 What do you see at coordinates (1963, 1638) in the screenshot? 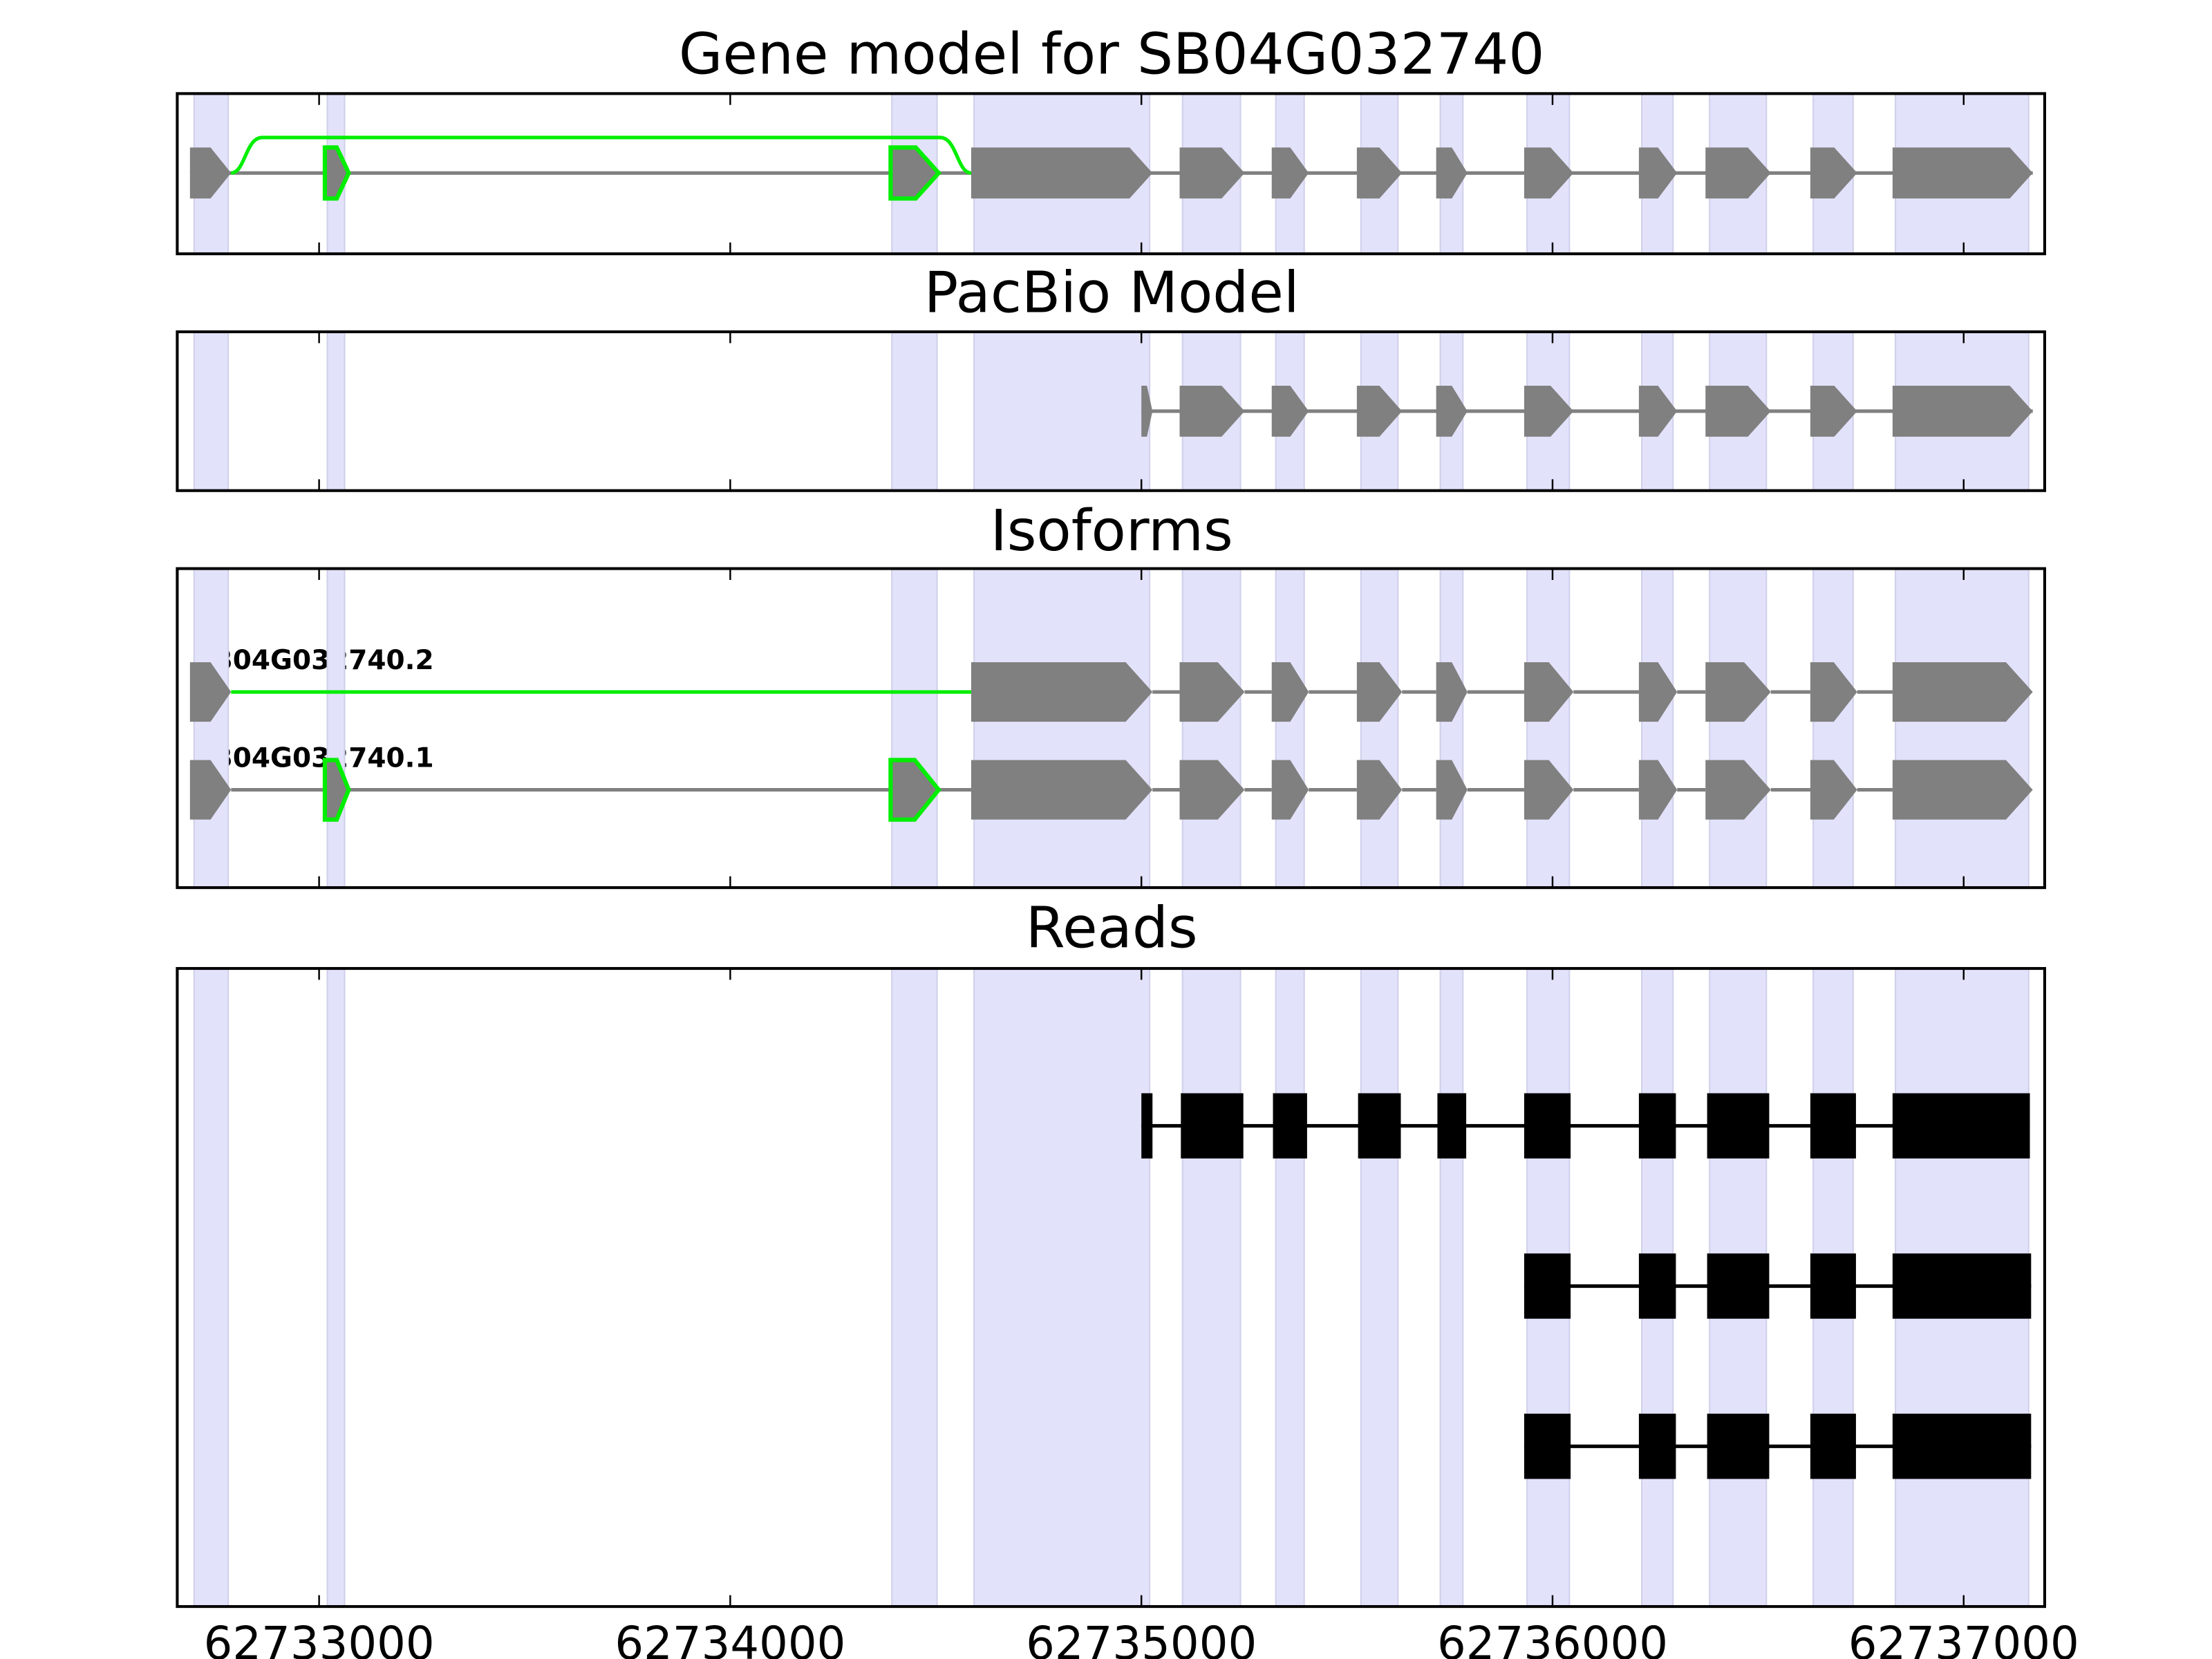
I see `x-tick-label: 62737000` at bounding box center [1963, 1638].